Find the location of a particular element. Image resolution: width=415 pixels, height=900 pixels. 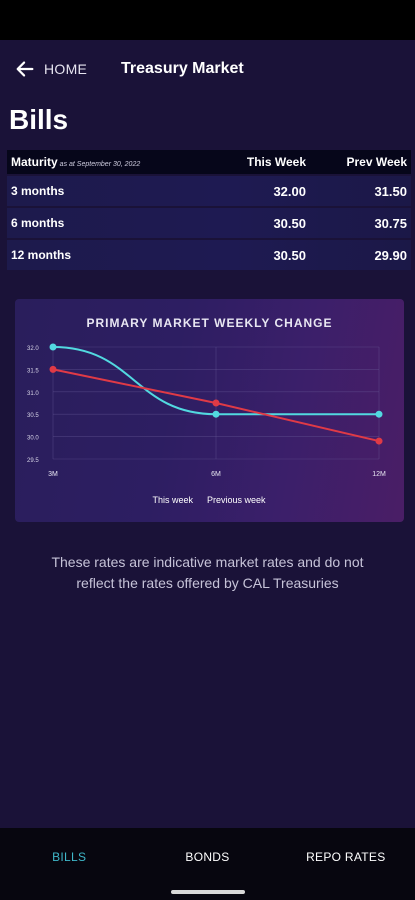

y-tick-label: 29.5 is located at coordinates (33, 461).